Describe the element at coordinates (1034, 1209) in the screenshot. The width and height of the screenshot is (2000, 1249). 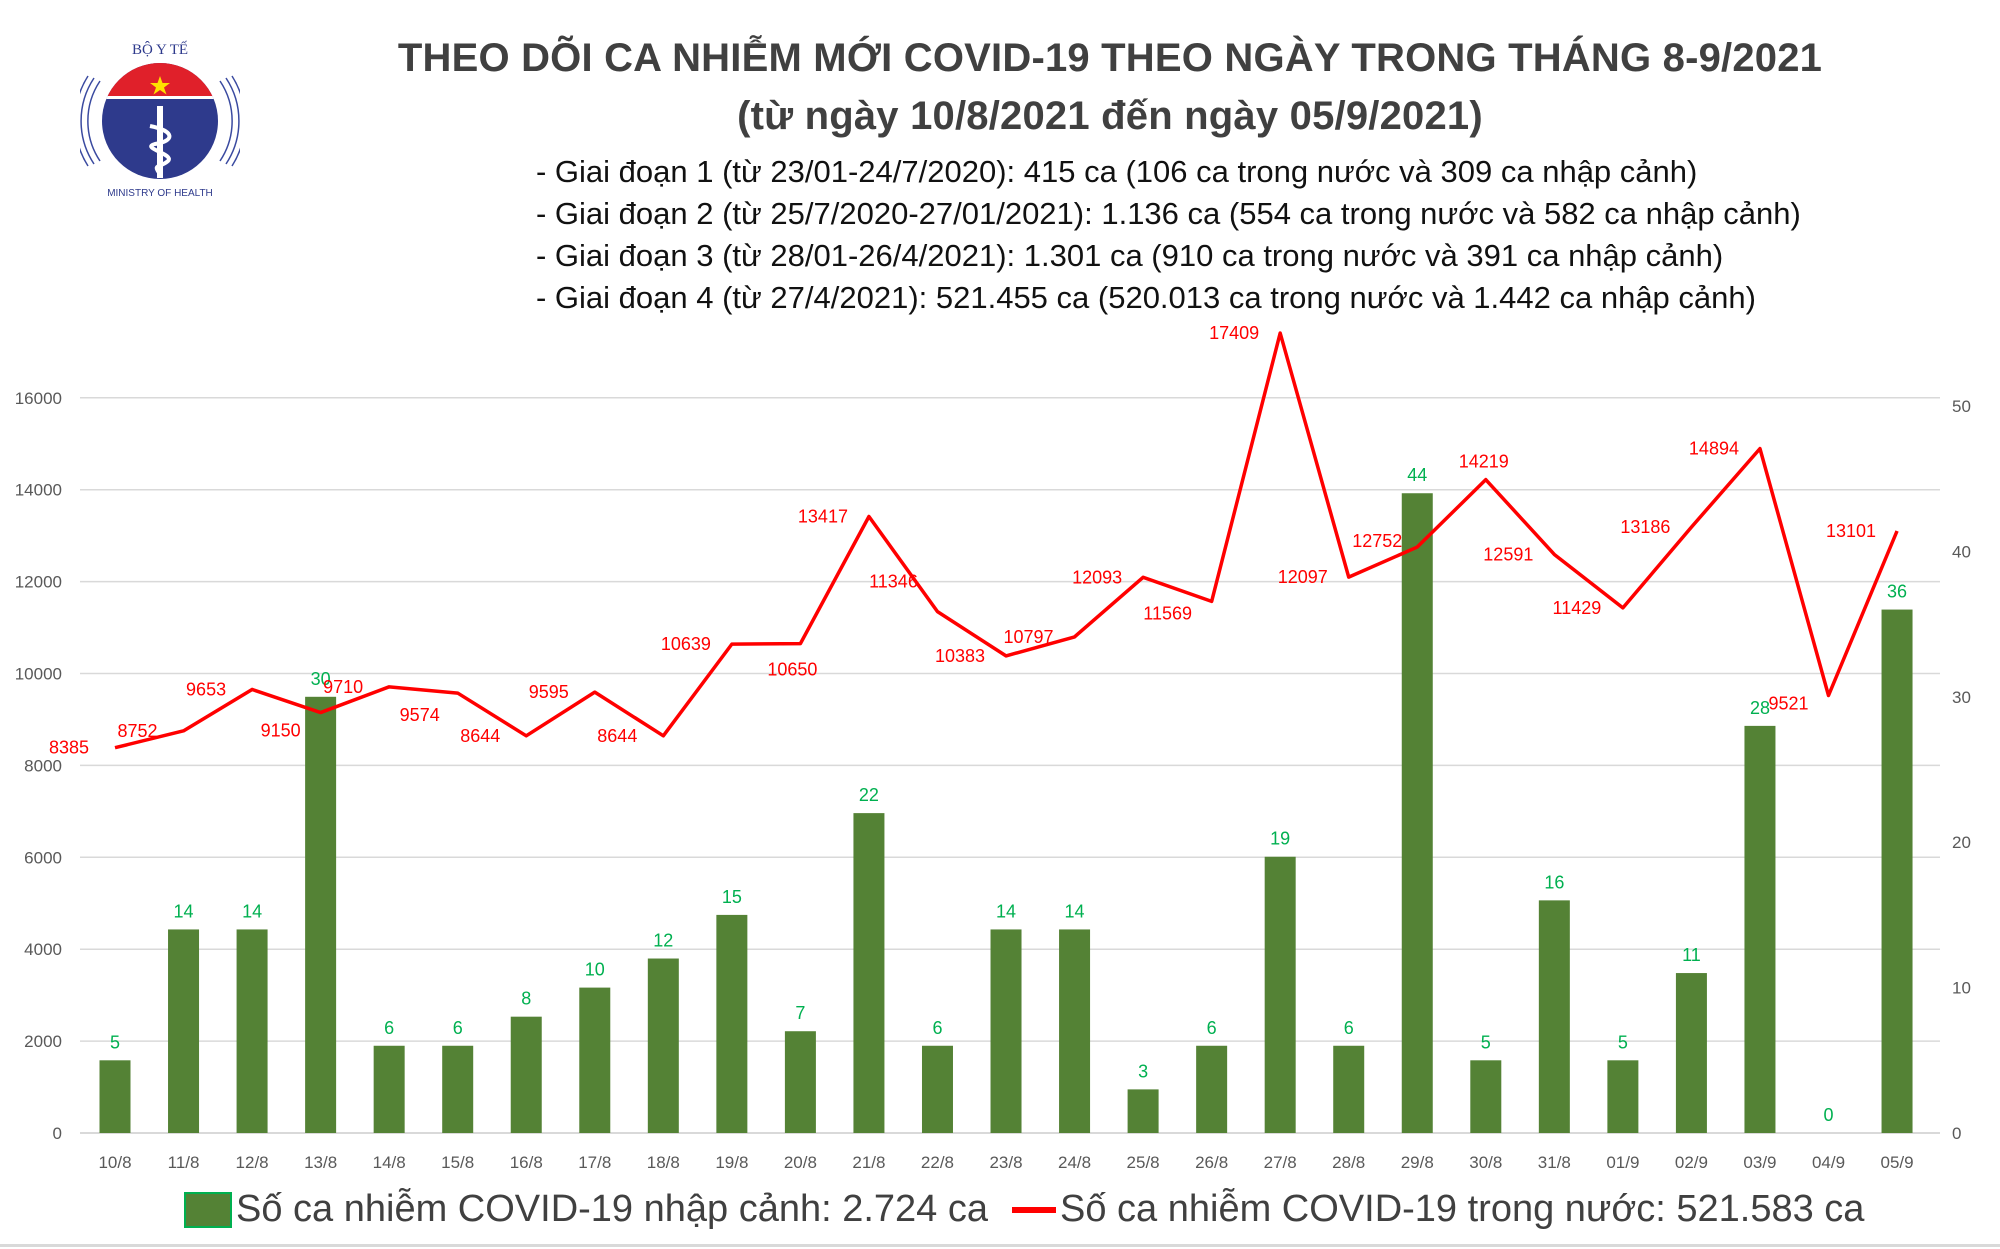
I see `legend-swatch-line` at that location.